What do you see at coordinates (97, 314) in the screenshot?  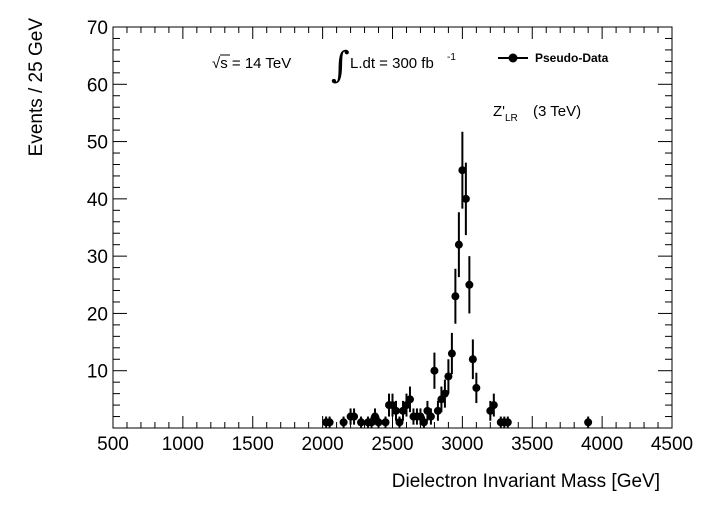 I see `y-tick-label: 20` at bounding box center [97, 314].